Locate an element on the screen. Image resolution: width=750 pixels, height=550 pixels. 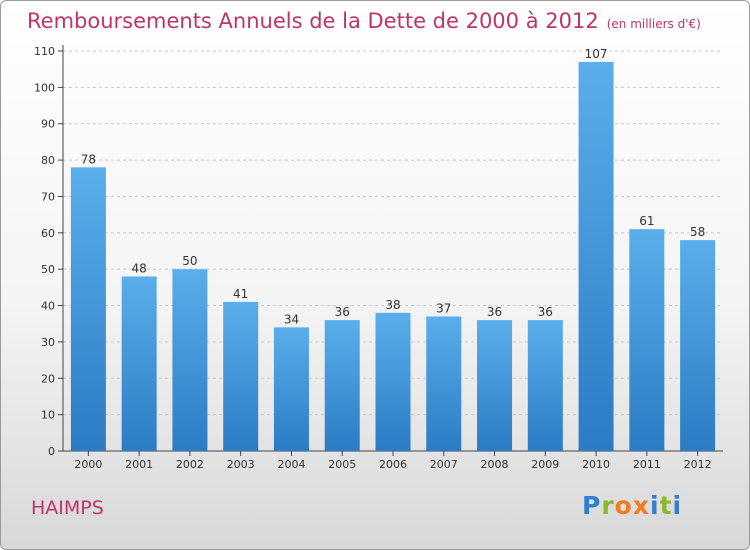
x-tick-label: 2011 is located at coordinates (647, 464).